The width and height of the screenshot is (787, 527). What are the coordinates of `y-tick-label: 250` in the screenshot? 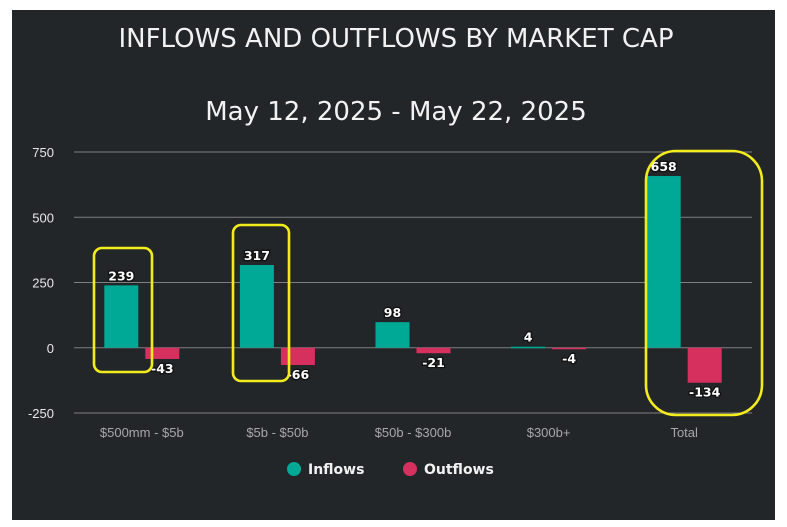 It's located at (43, 283).